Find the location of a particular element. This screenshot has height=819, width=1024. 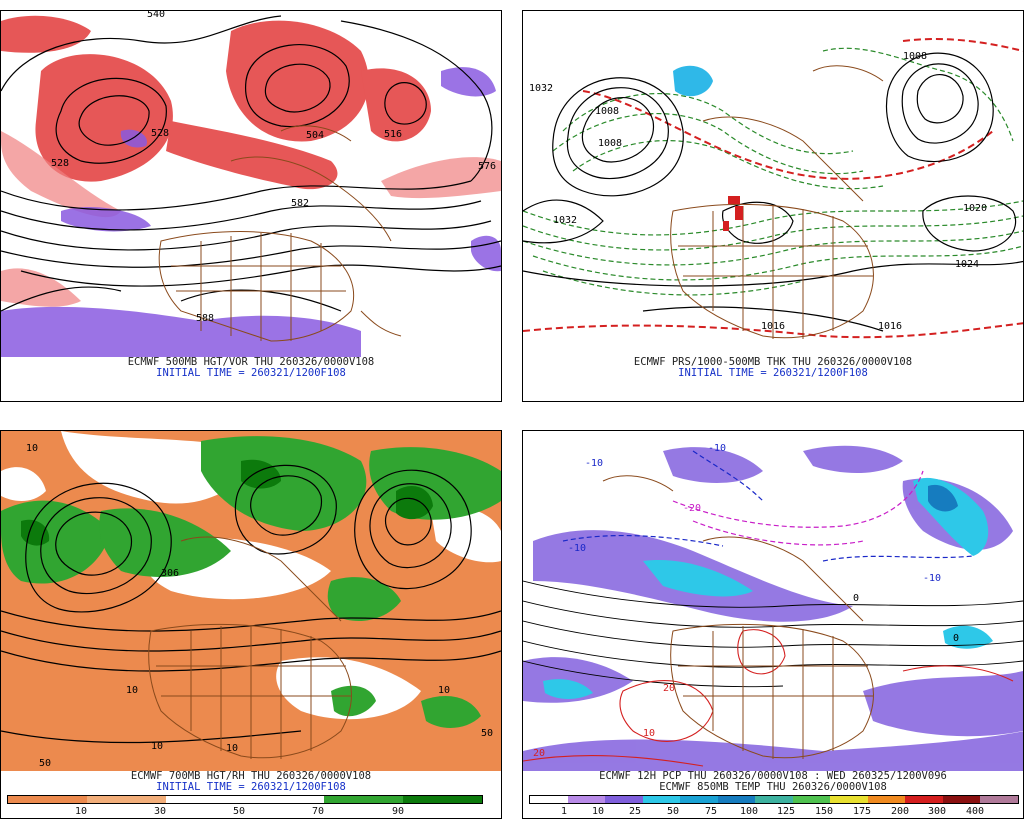

contour-label: 1020 is located at coordinates (975, 208).